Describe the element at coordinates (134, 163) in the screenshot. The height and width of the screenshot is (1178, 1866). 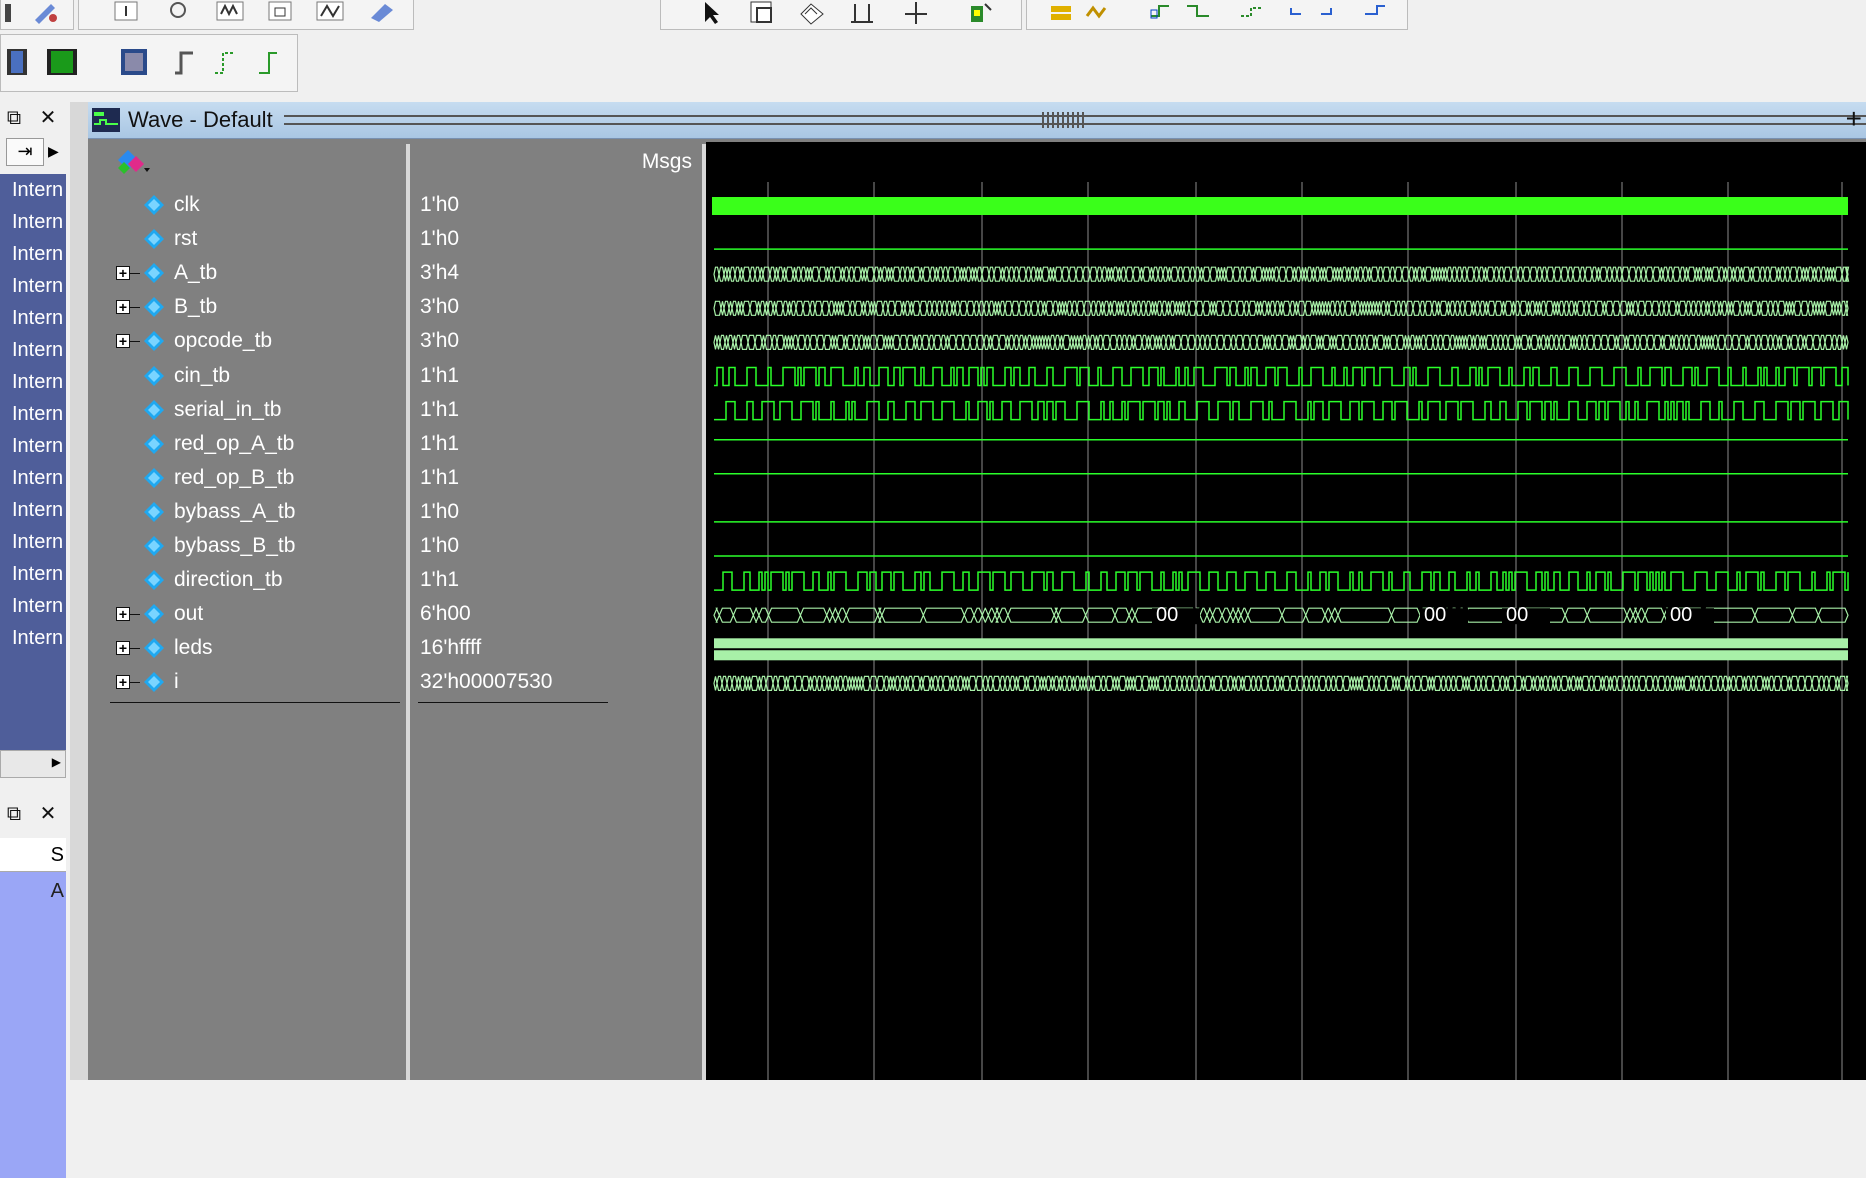
I see `signal-palette-icon` at that location.